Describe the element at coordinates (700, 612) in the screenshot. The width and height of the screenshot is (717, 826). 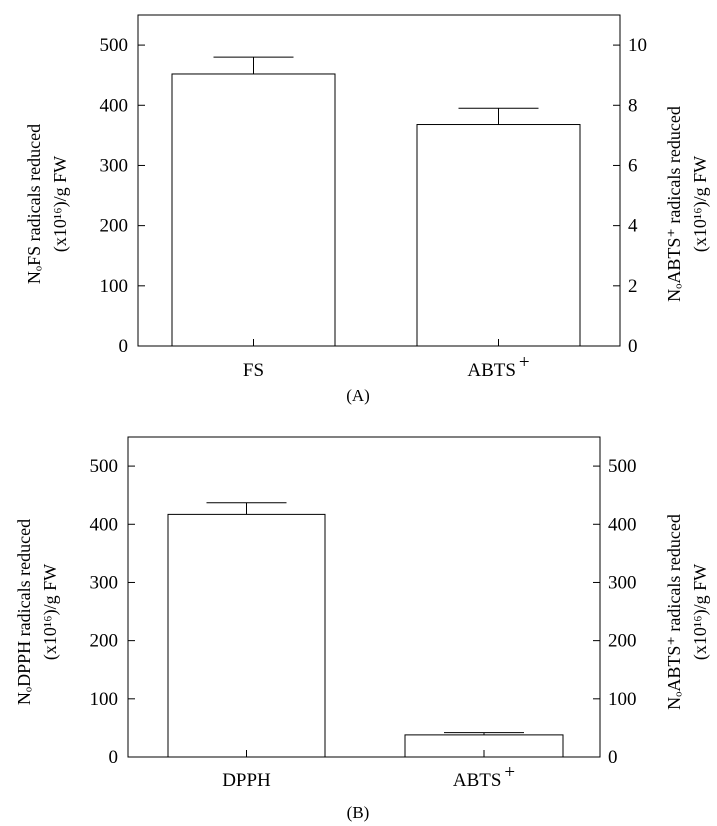
I see `panel-b-right-ylabel-line2: (x10¹⁶)/g FW` at that location.